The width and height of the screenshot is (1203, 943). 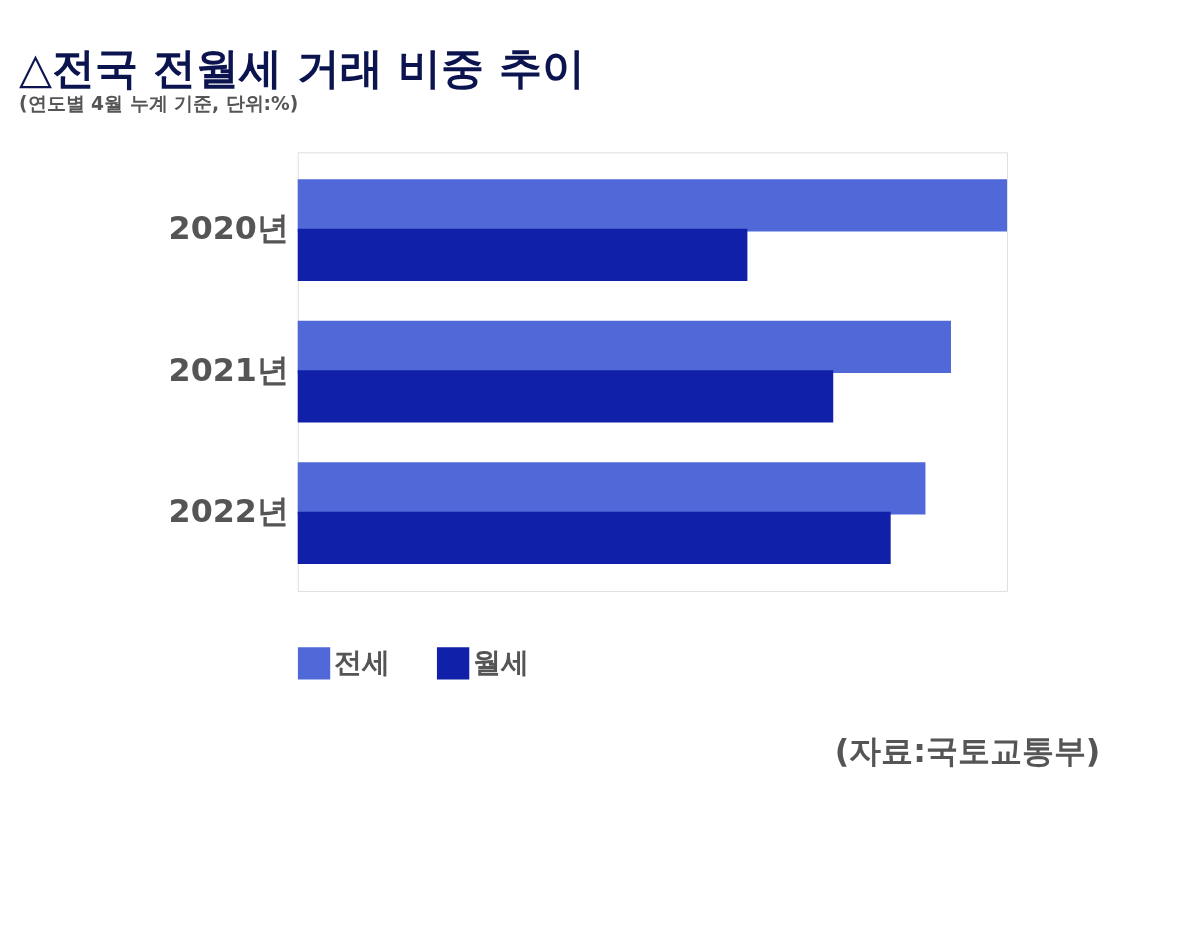 What do you see at coordinates (228, 511) in the screenshot?
I see `y-tick-label: 2022년` at bounding box center [228, 511].